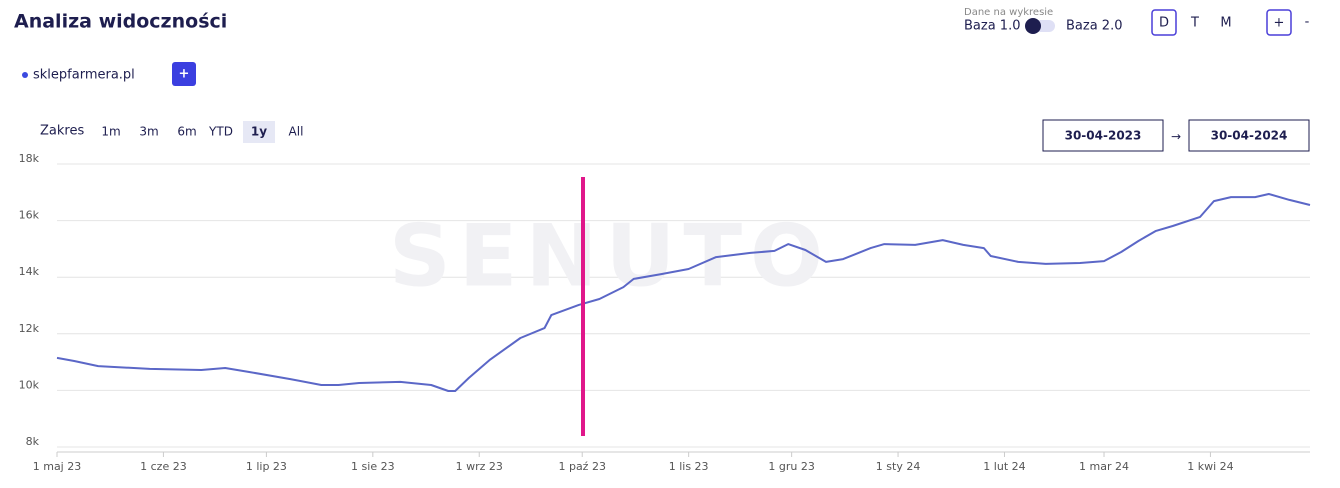 The height and width of the screenshot is (488, 1340). What do you see at coordinates (1104, 466) in the screenshot?
I see `x-tick-label: 1 mar 24` at bounding box center [1104, 466].